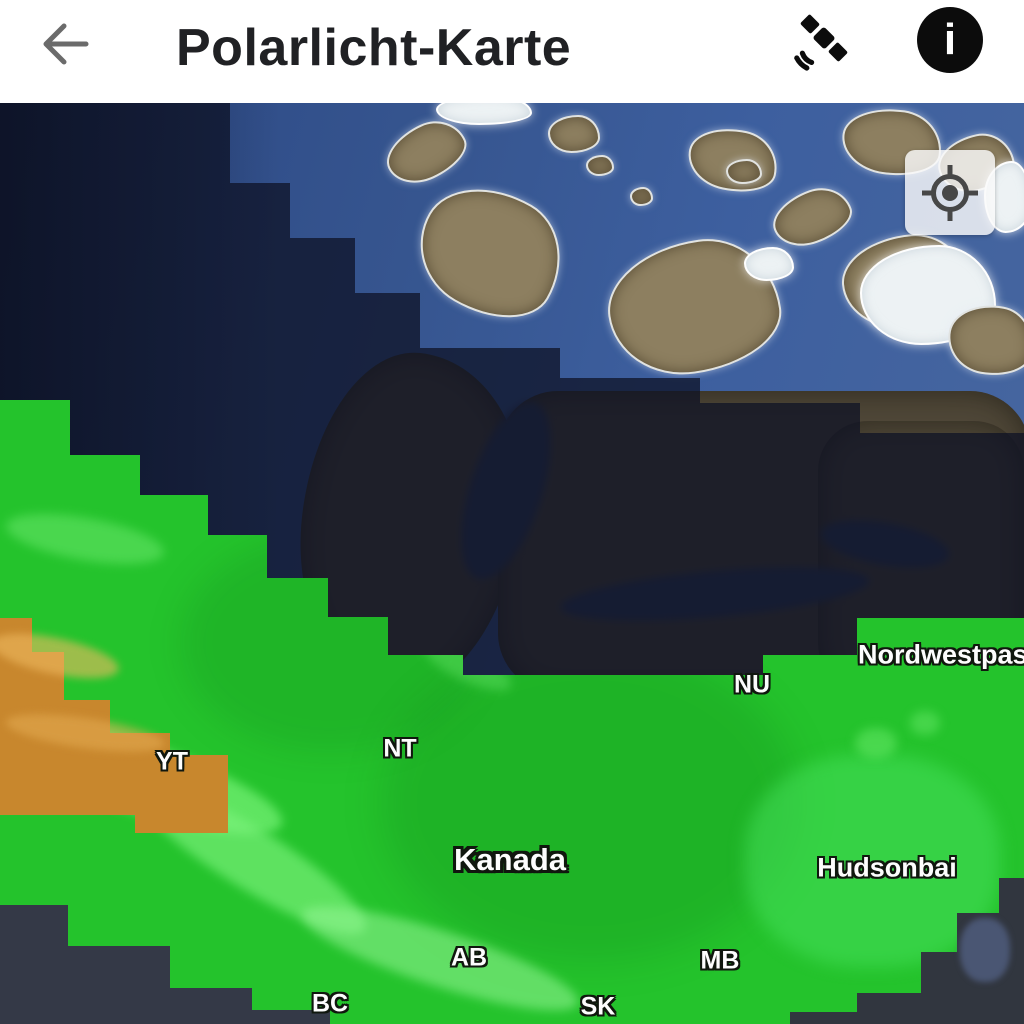  I want to click on map-label-nt: NT, so click(400, 748).